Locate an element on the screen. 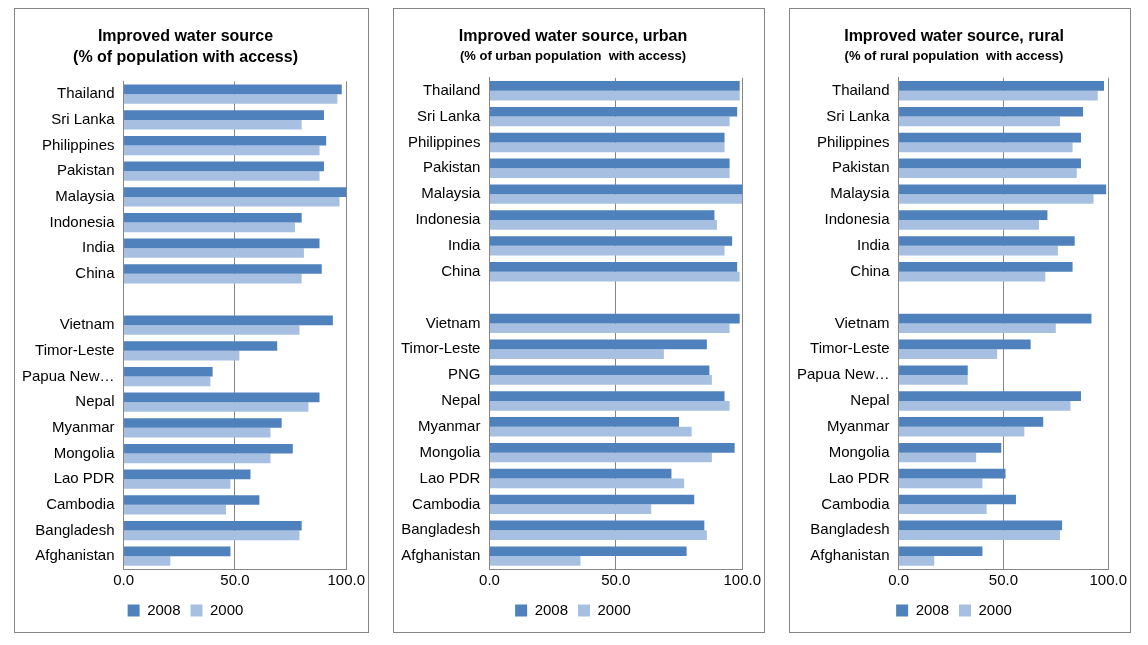 Image resolution: width=1148 pixels, height=645 pixels. x-tick-label: 0.0 is located at coordinates (898, 580).